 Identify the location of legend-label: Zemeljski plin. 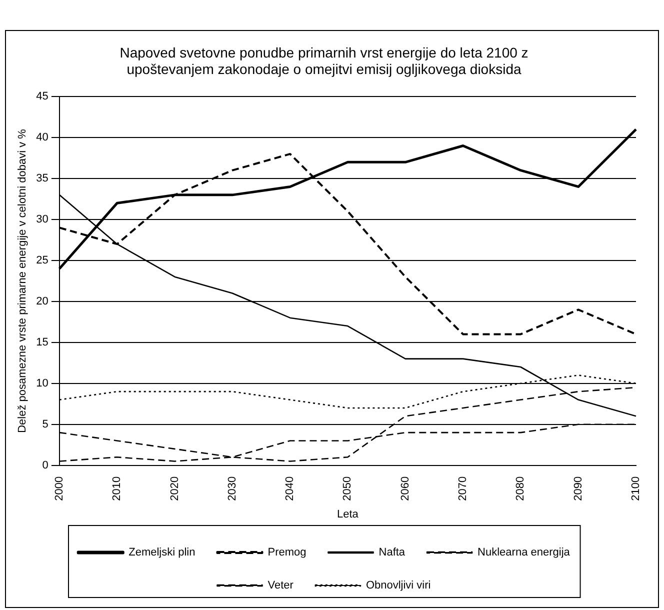
(162, 552).